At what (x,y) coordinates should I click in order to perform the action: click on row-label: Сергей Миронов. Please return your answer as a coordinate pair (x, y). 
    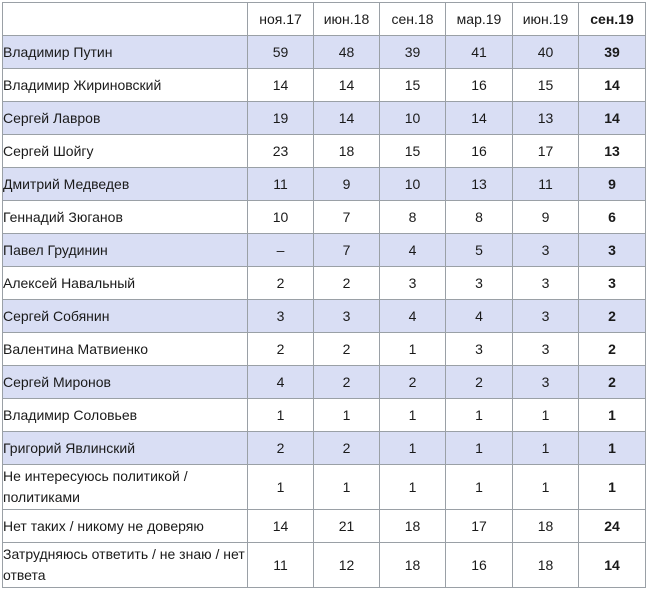
    Looking at the image, I should click on (125, 382).